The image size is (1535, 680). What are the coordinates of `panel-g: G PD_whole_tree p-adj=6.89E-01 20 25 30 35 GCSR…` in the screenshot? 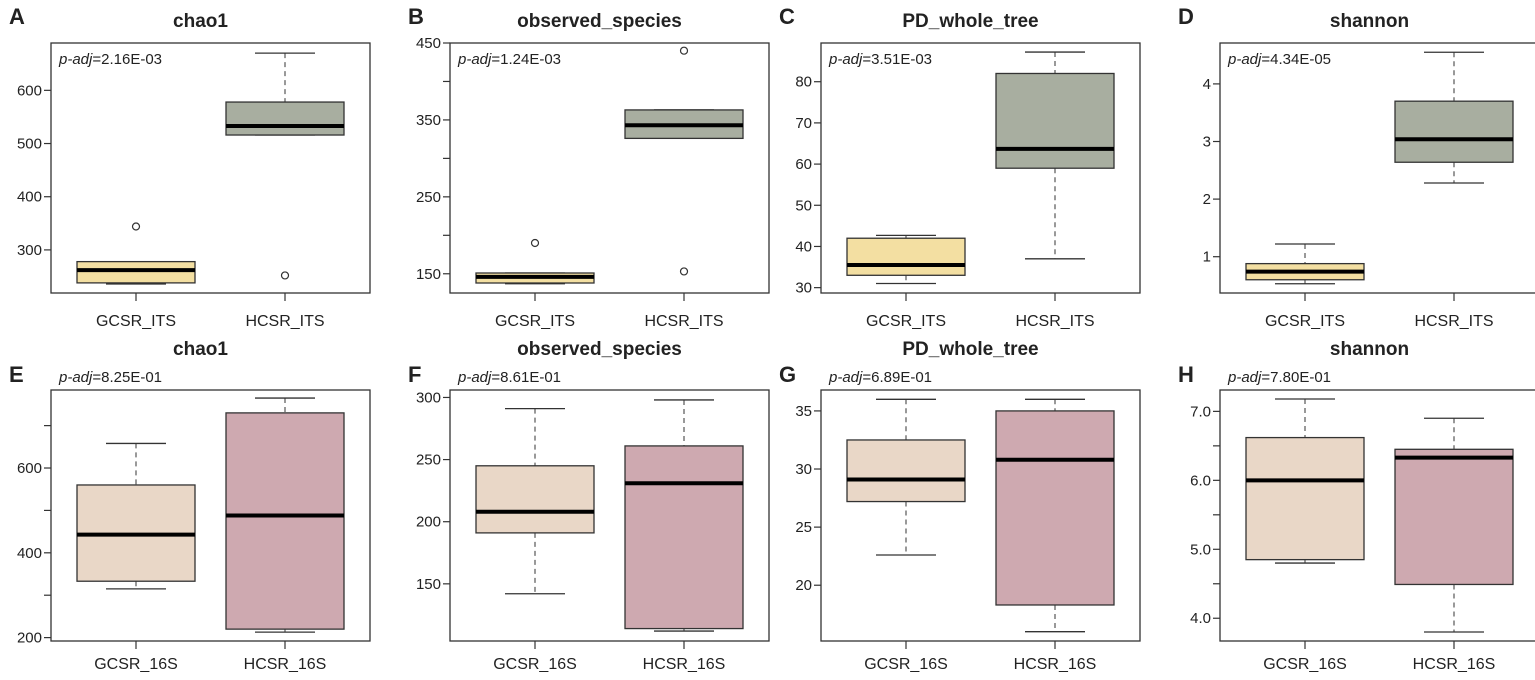 It's located at (960, 506).